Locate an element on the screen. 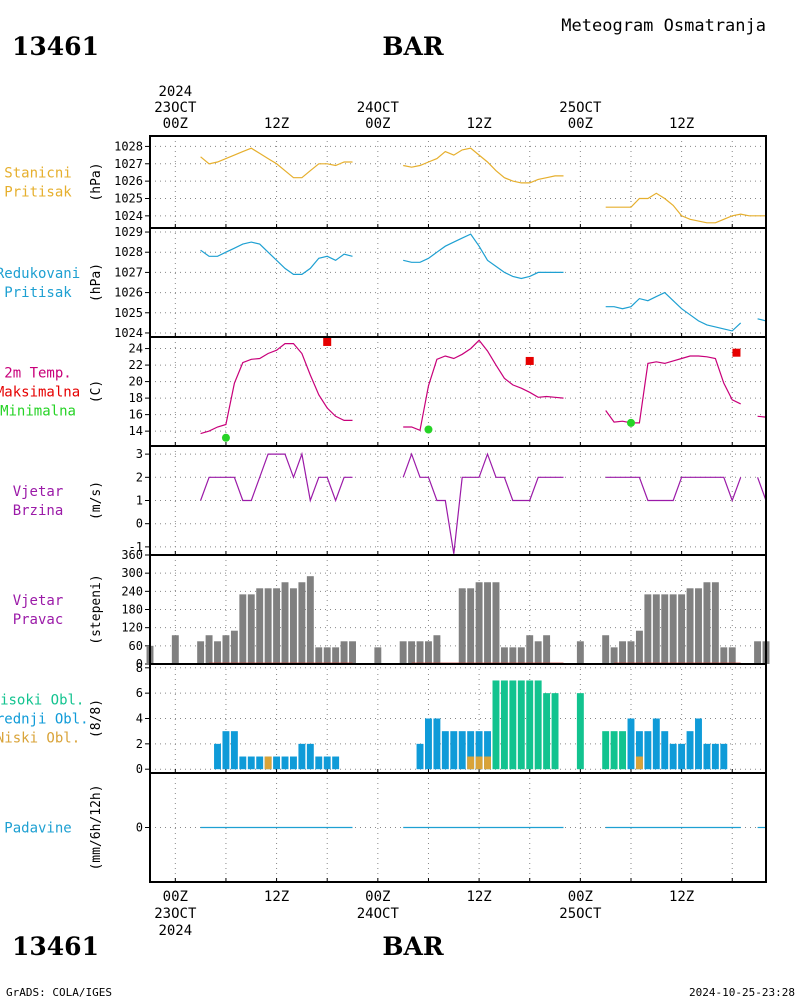 Image resolution: width=800 pixels, height=1004 pixels. y-tick-label: 240 is located at coordinates (132, 591).